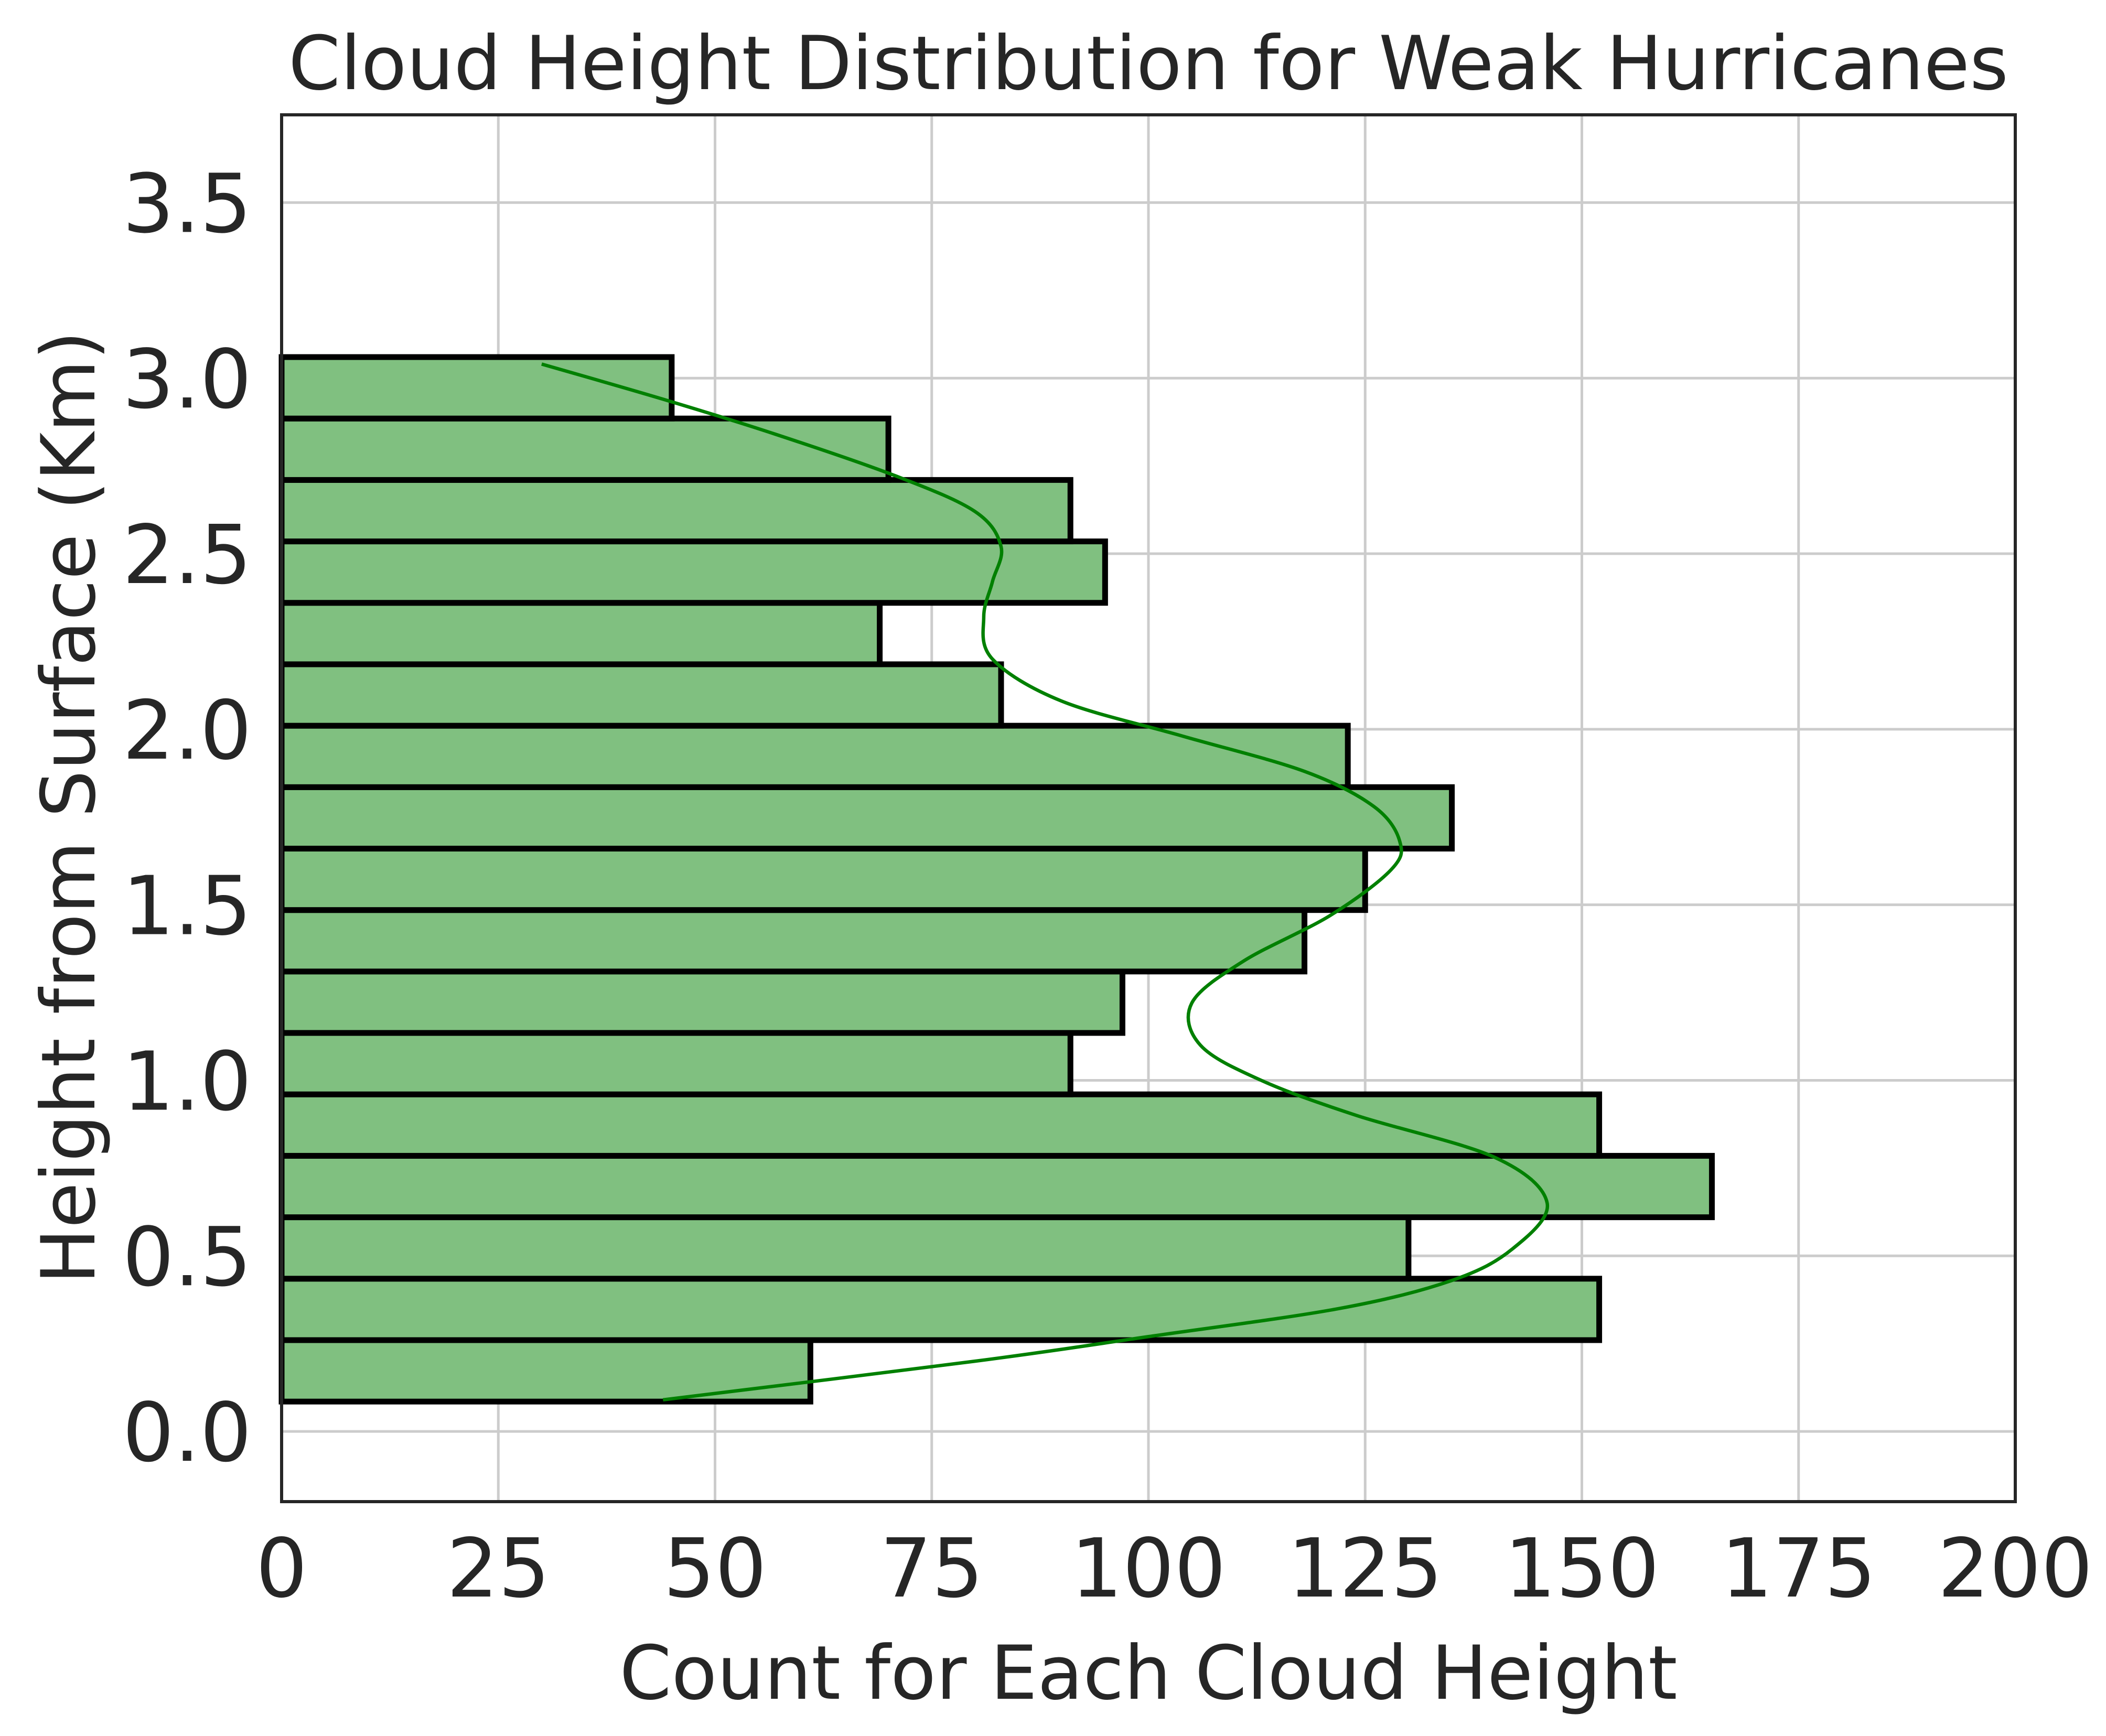  I want to click on y-axis-label: Height from Surface (Km), so click(69, 808).